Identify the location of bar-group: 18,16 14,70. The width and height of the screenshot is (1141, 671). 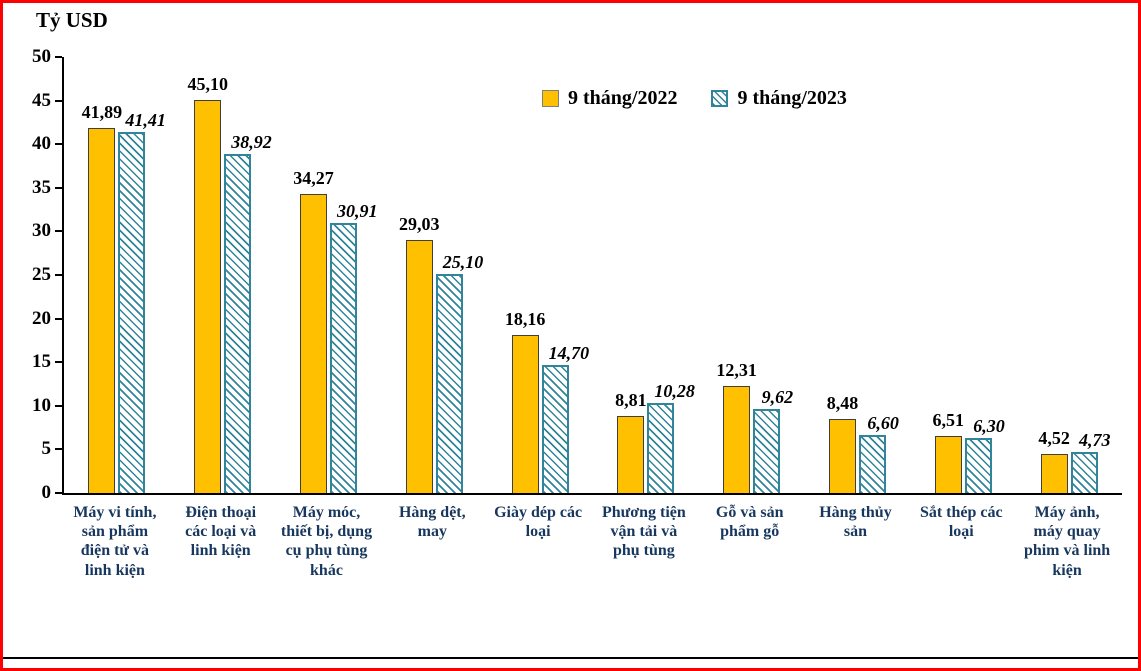
(540, 275).